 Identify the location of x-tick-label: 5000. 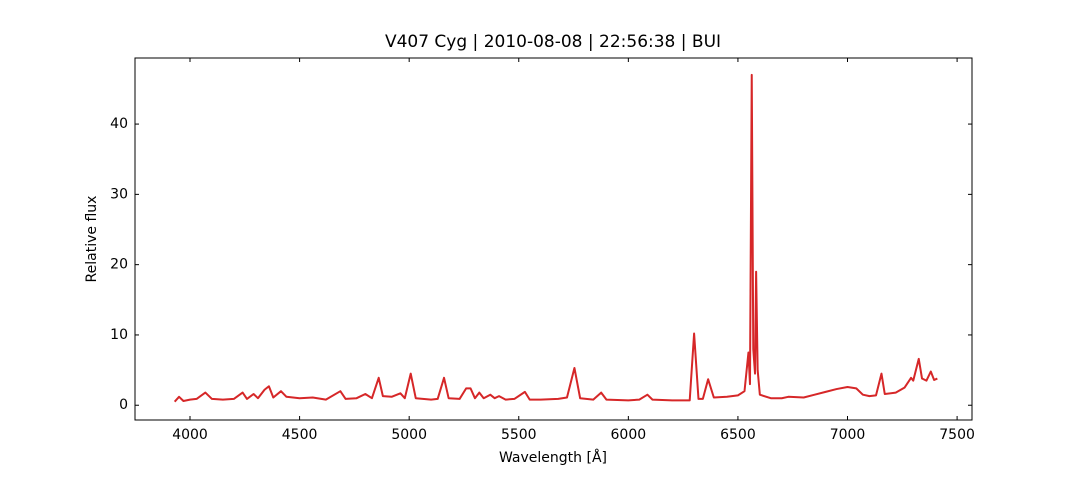
(409, 435).